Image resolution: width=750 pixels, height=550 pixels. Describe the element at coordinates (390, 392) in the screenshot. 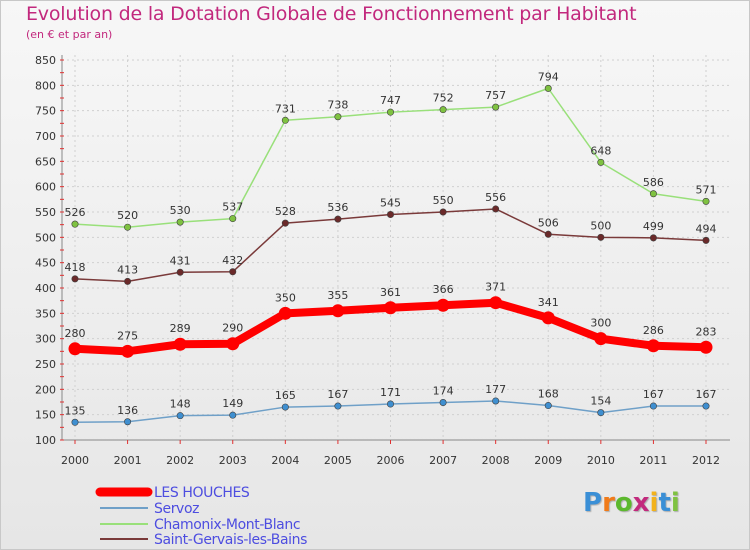

I see `data-label: 171` at that location.